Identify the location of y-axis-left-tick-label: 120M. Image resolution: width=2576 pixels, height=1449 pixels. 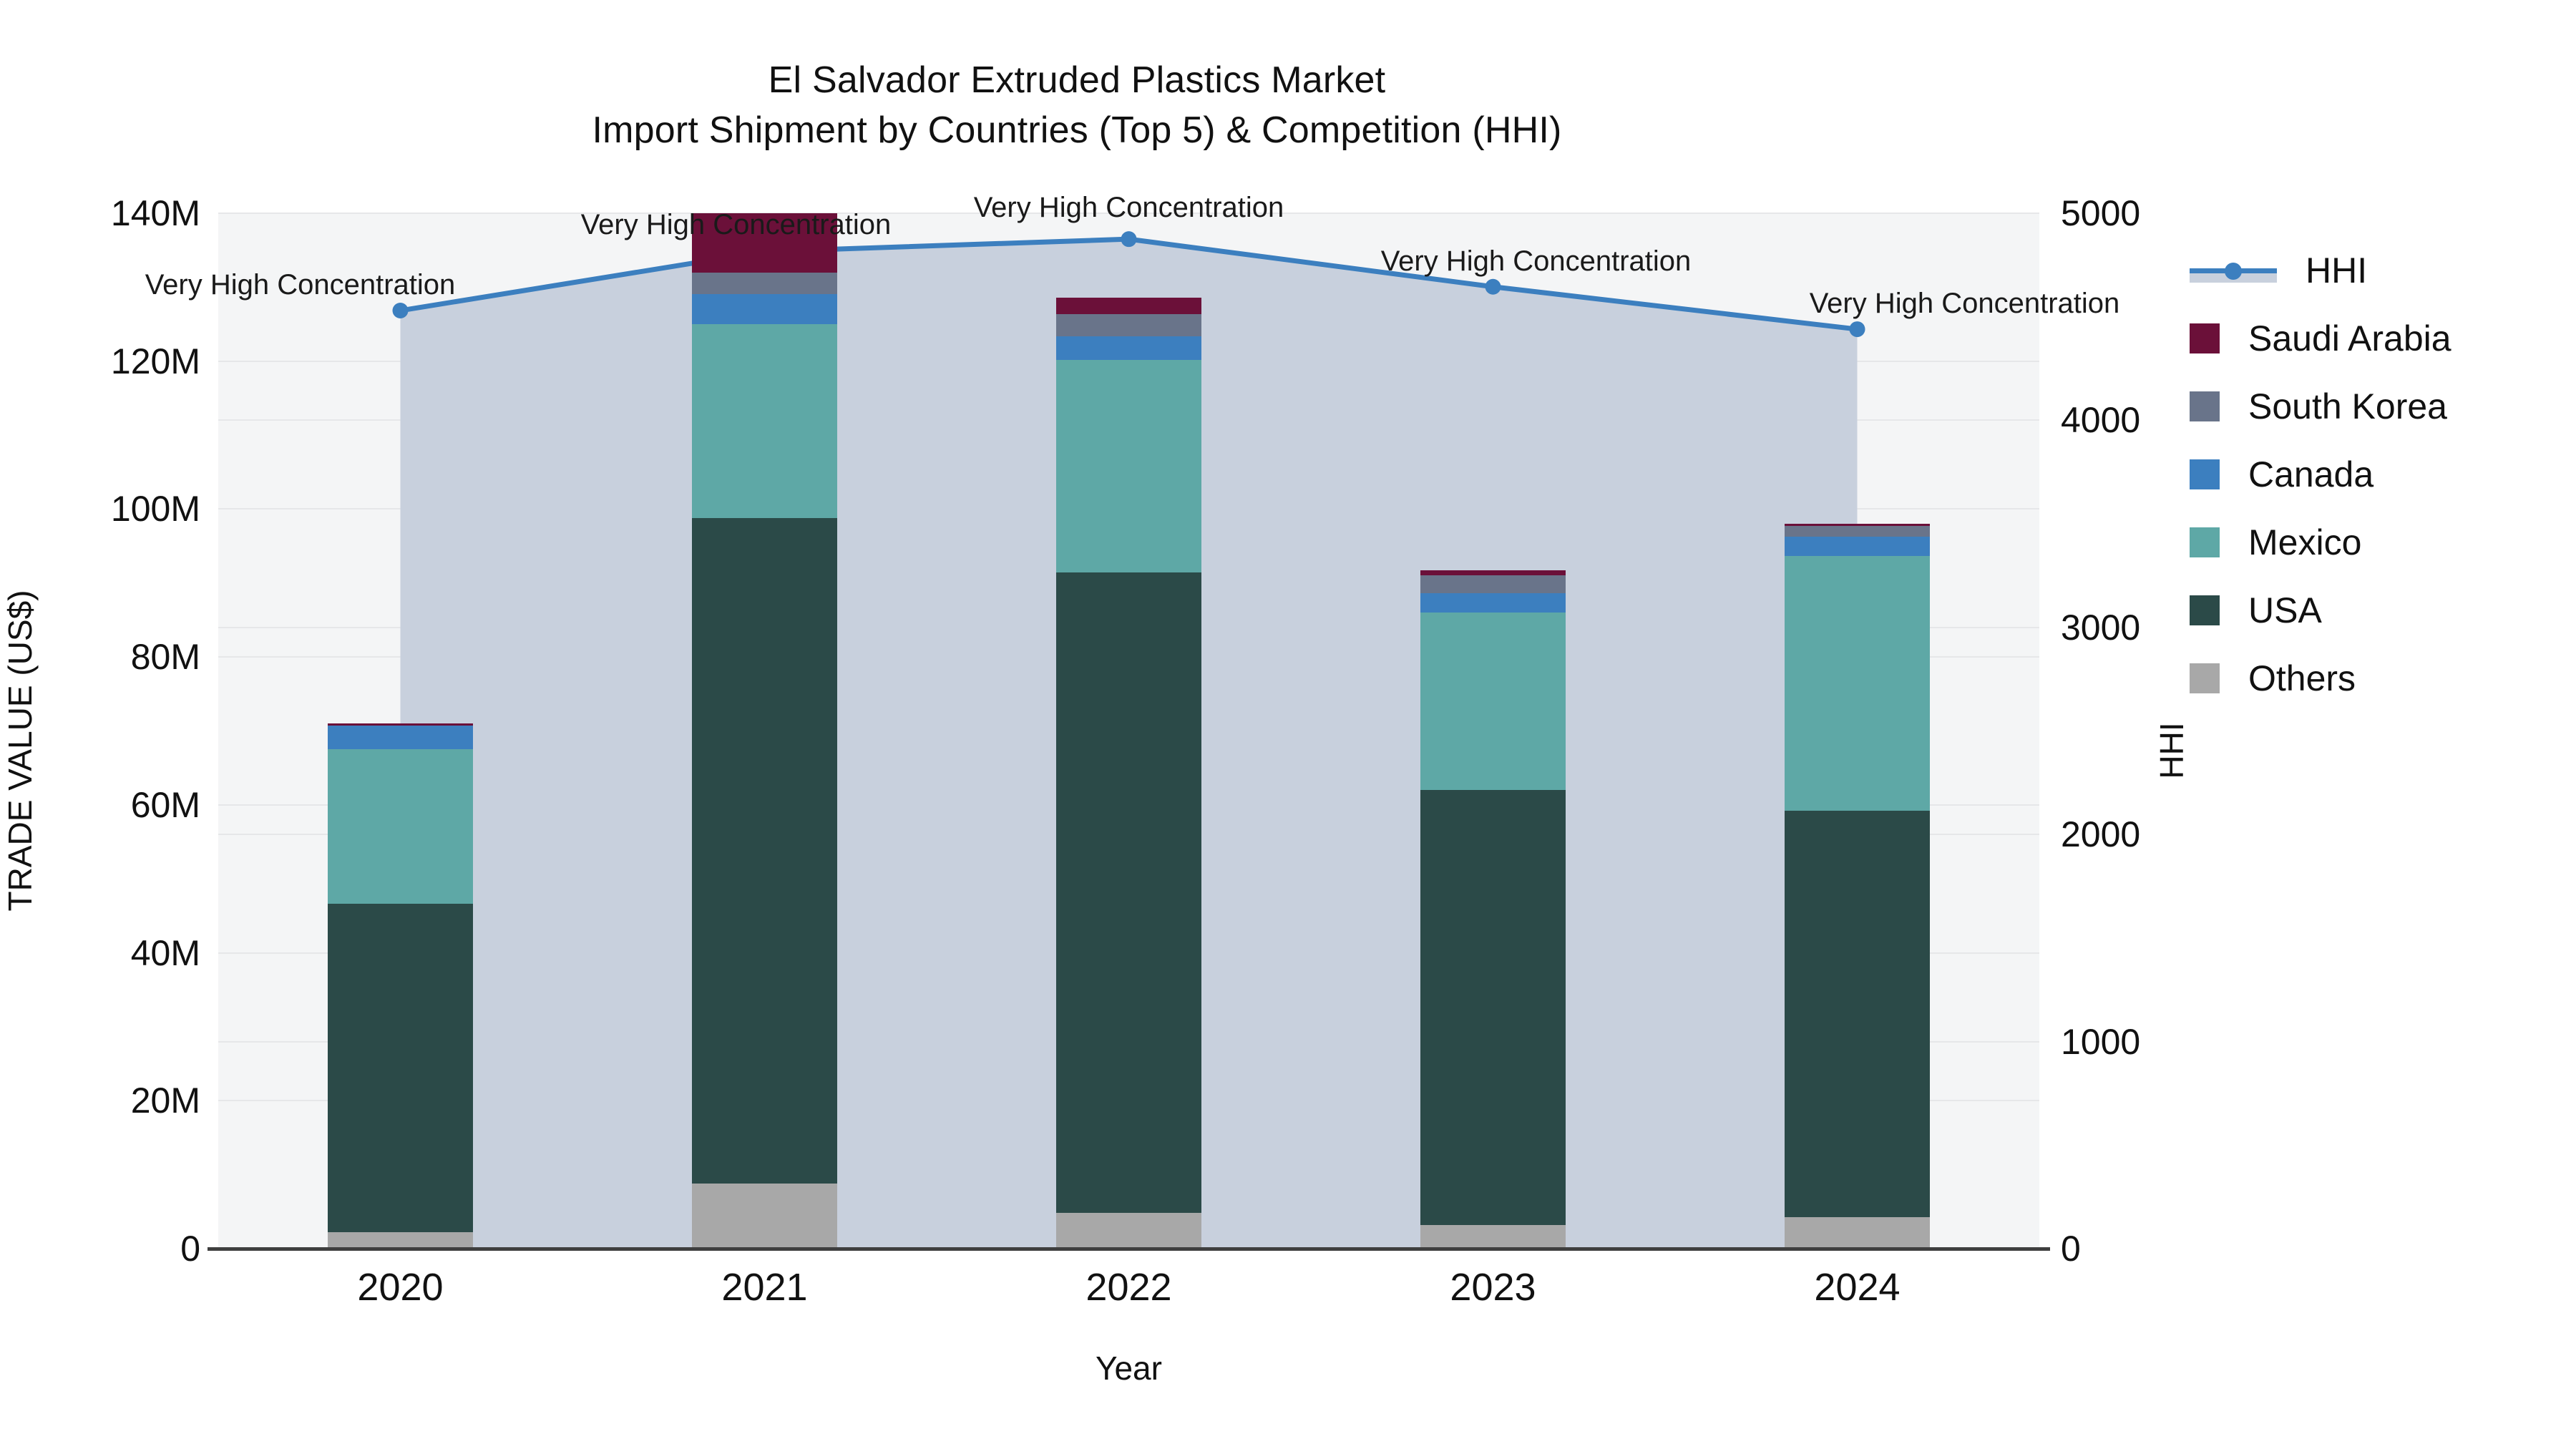
(155, 361).